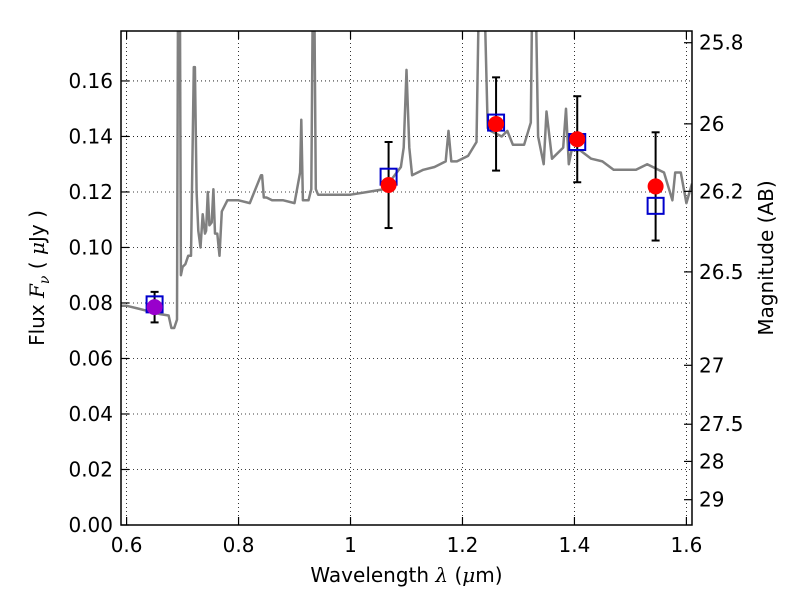 The image size is (800, 600). I want to click on y-tick-label: 0.10, so click(90, 247).